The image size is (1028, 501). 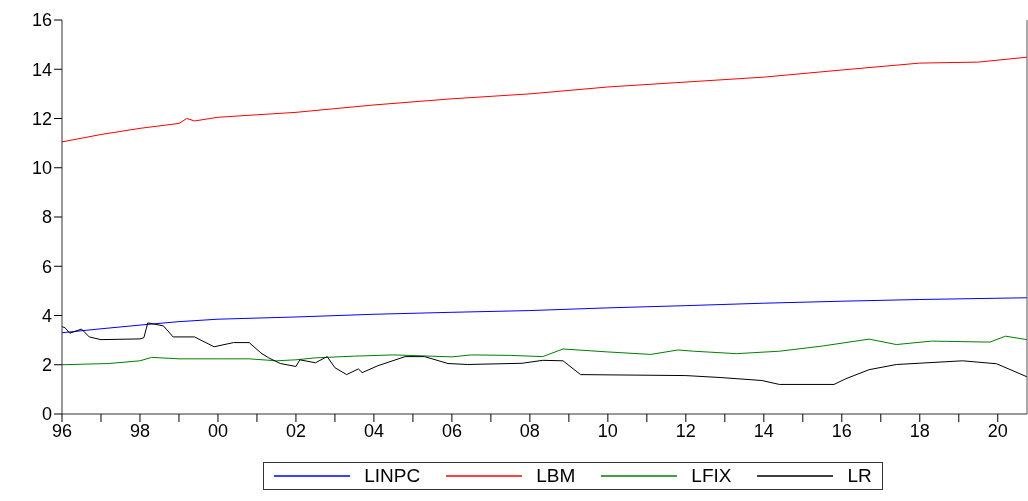 What do you see at coordinates (451, 430) in the screenshot?
I see `x-tick-label: 06` at bounding box center [451, 430].